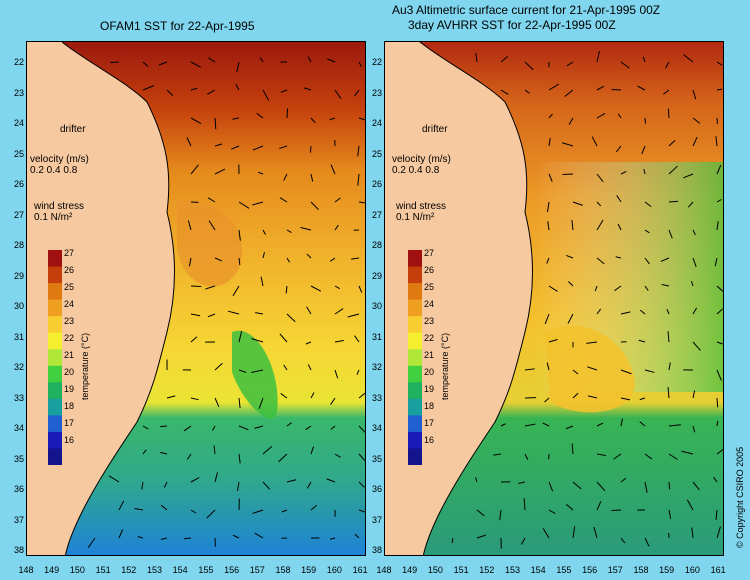  I want to click on lon-label: 152, so click(129, 570).